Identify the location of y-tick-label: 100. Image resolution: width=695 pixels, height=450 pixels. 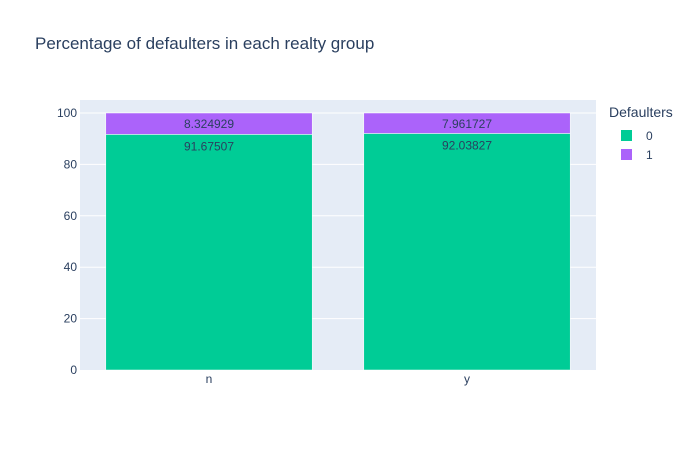
(67, 113).